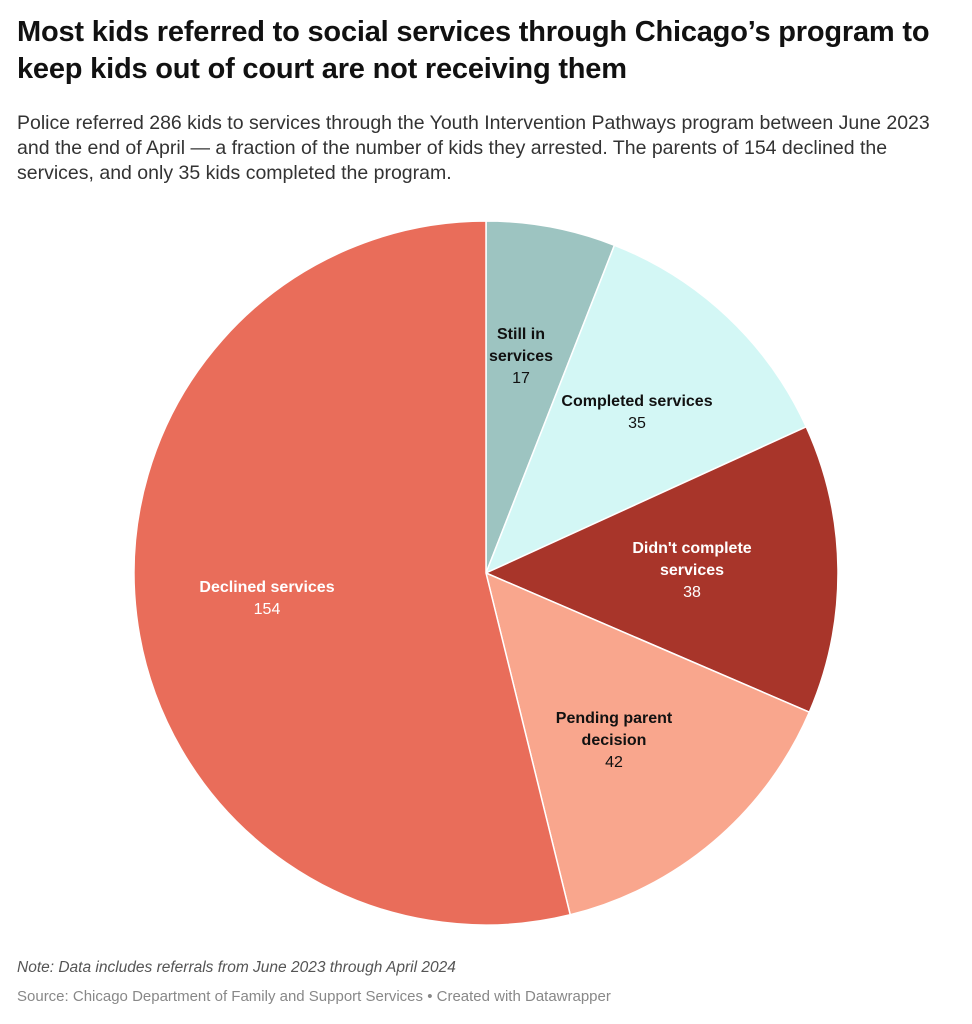  Describe the element at coordinates (521, 345) in the screenshot. I see `slice-label-name: Still in services` at that location.